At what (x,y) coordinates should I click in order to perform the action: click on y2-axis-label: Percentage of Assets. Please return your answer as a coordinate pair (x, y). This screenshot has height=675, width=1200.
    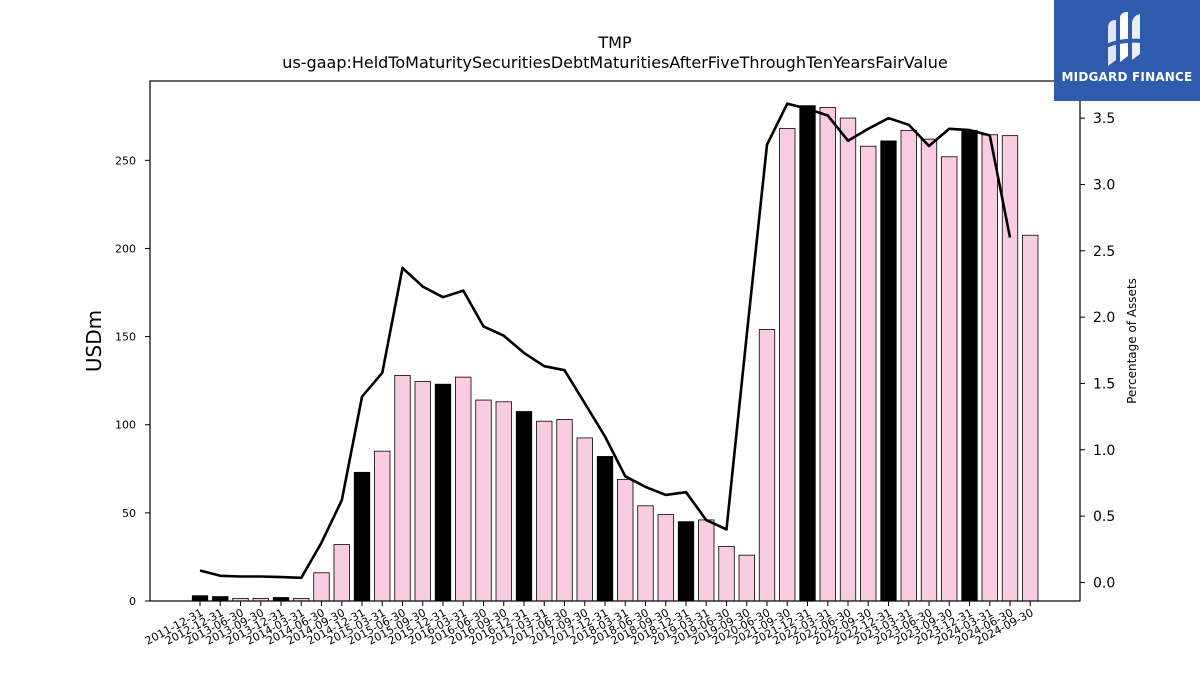
    Looking at the image, I should click on (1132, 341).